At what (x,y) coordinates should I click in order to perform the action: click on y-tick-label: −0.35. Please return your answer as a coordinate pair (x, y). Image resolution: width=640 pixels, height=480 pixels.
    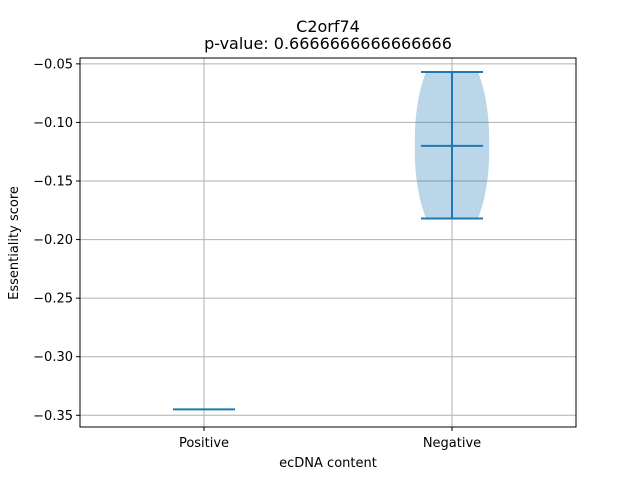
    Looking at the image, I should click on (53, 416).